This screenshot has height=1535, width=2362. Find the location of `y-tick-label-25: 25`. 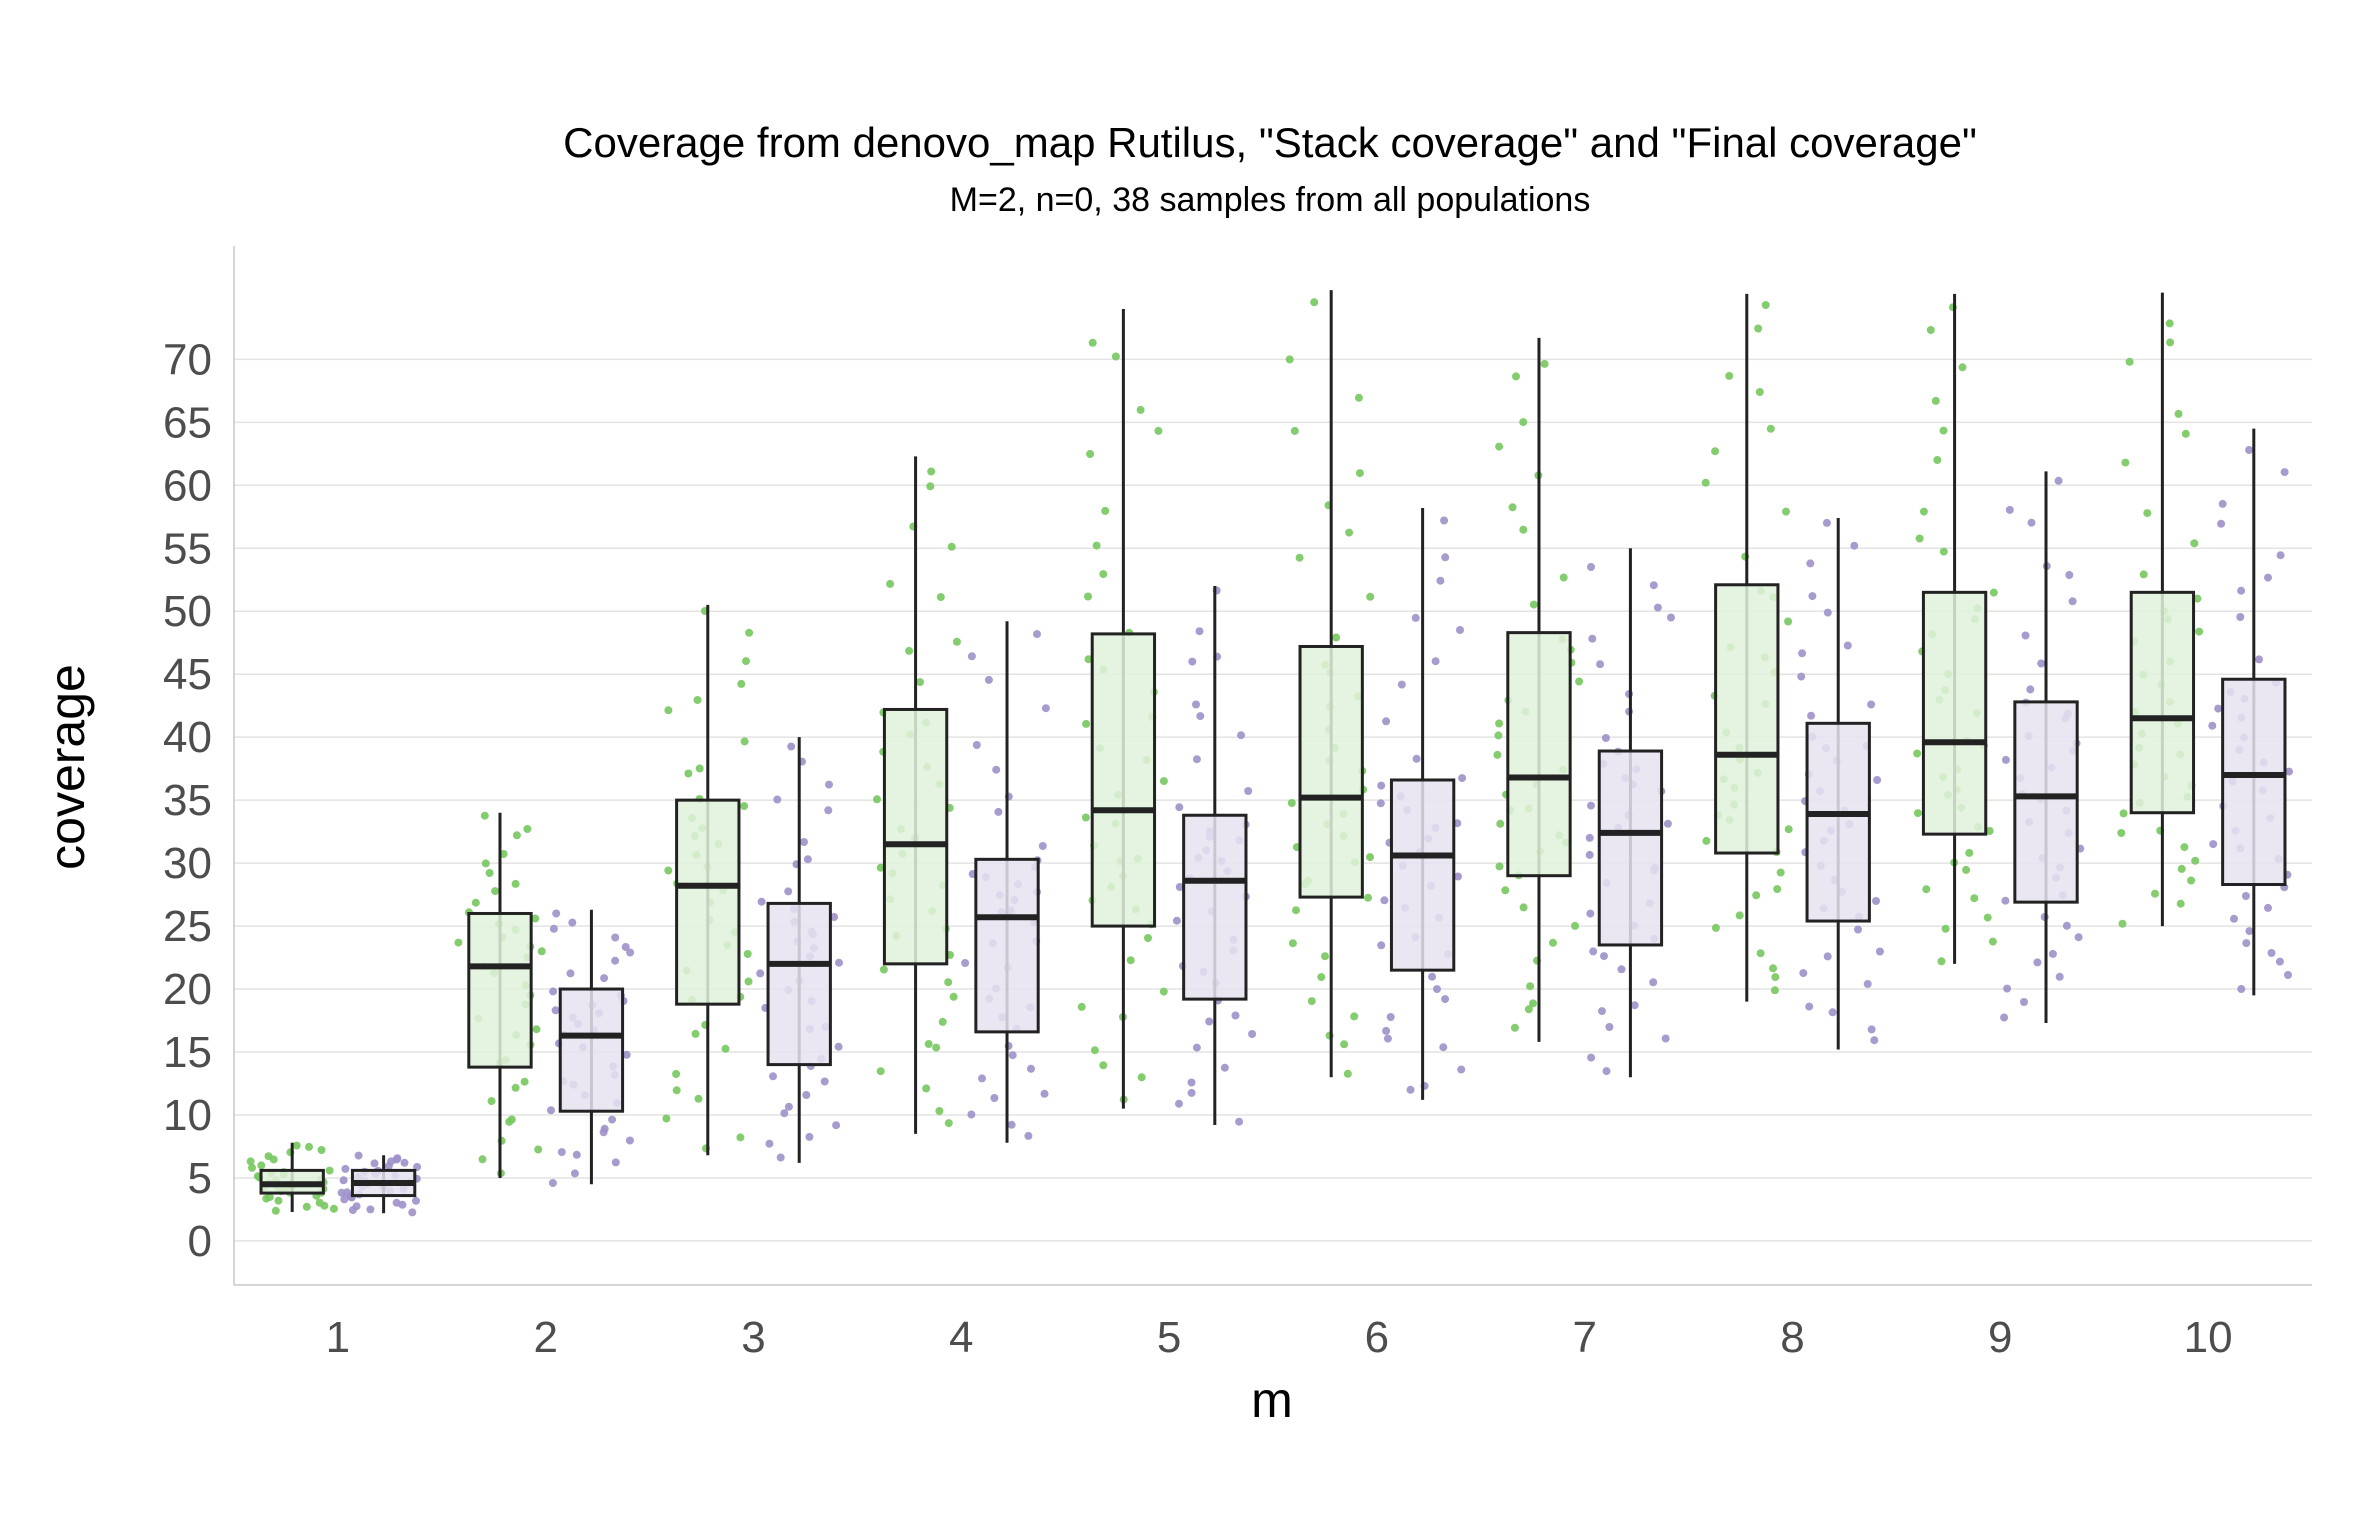

y-tick-label-25: 25 is located at coordinates (187, 926).